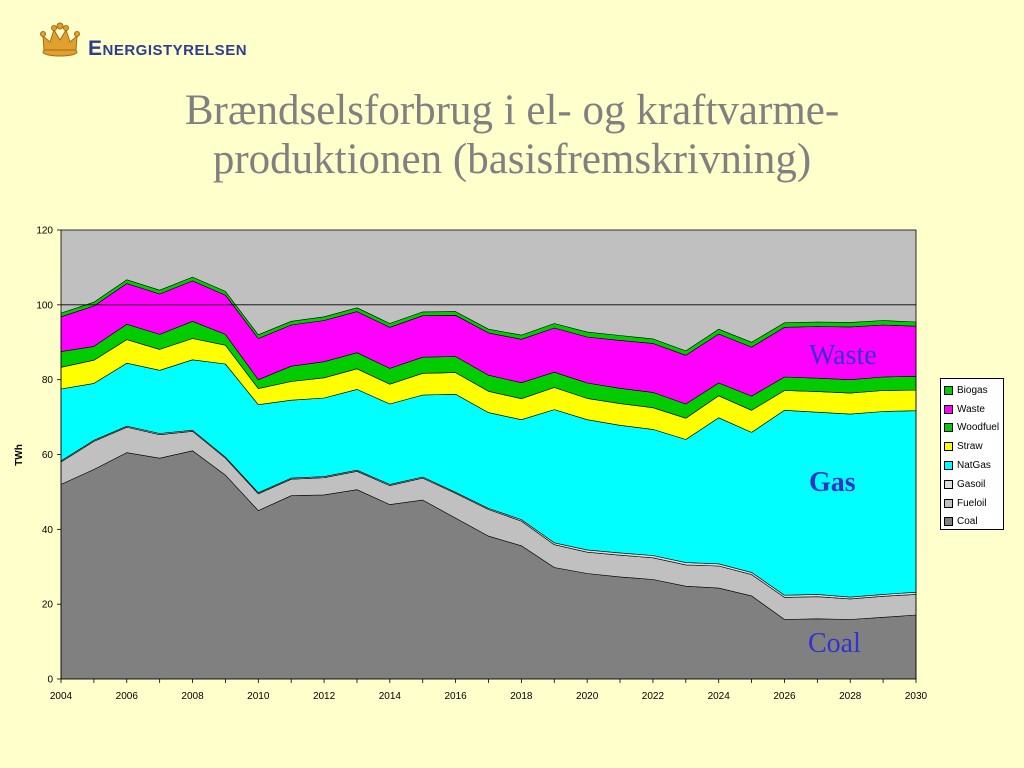  What do you see at coordinates (967, 522) in the screenshot?
I see `legend-label: Coal` at bounding box center [967, 522].